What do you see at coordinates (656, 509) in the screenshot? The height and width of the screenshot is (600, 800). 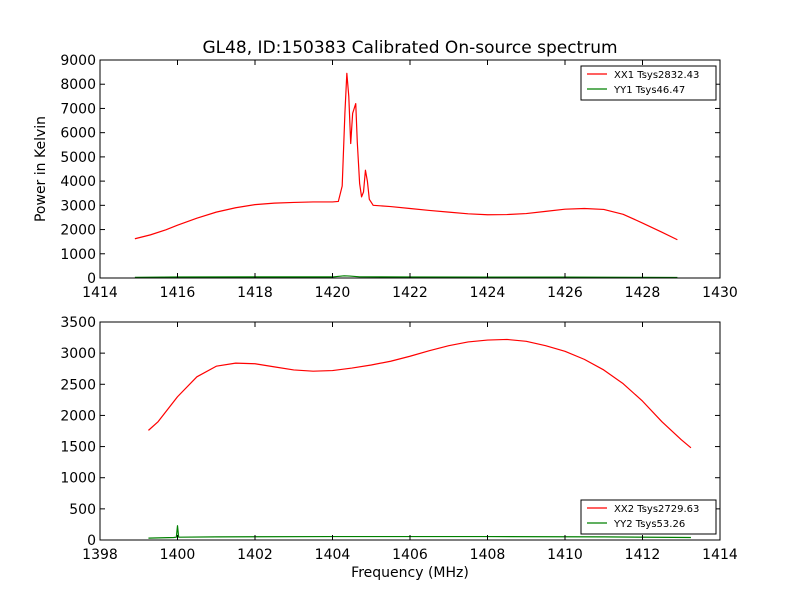 I see `legend-entry: XX2 Tsys2729.63` at bounding box center [656, 509].